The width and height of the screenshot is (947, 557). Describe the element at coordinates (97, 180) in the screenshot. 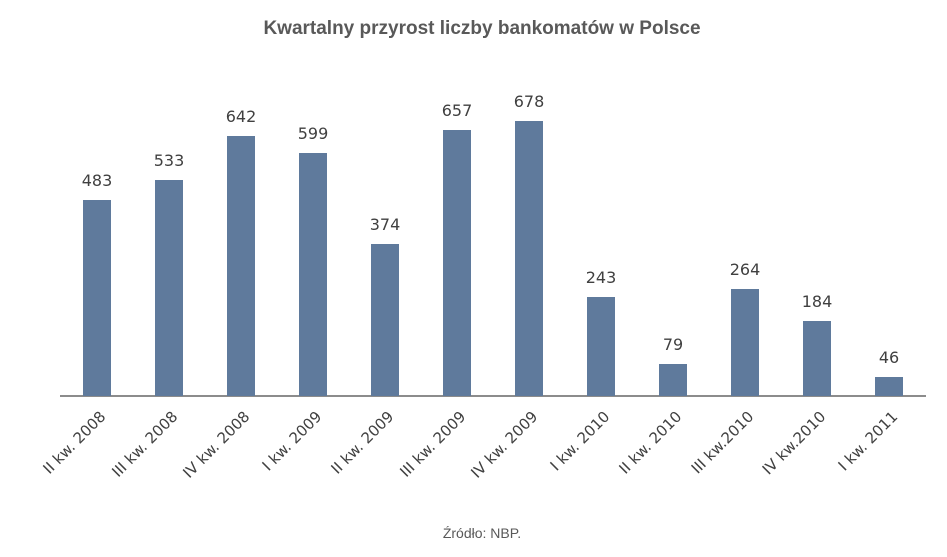

I see `data-label: 483` at that location.